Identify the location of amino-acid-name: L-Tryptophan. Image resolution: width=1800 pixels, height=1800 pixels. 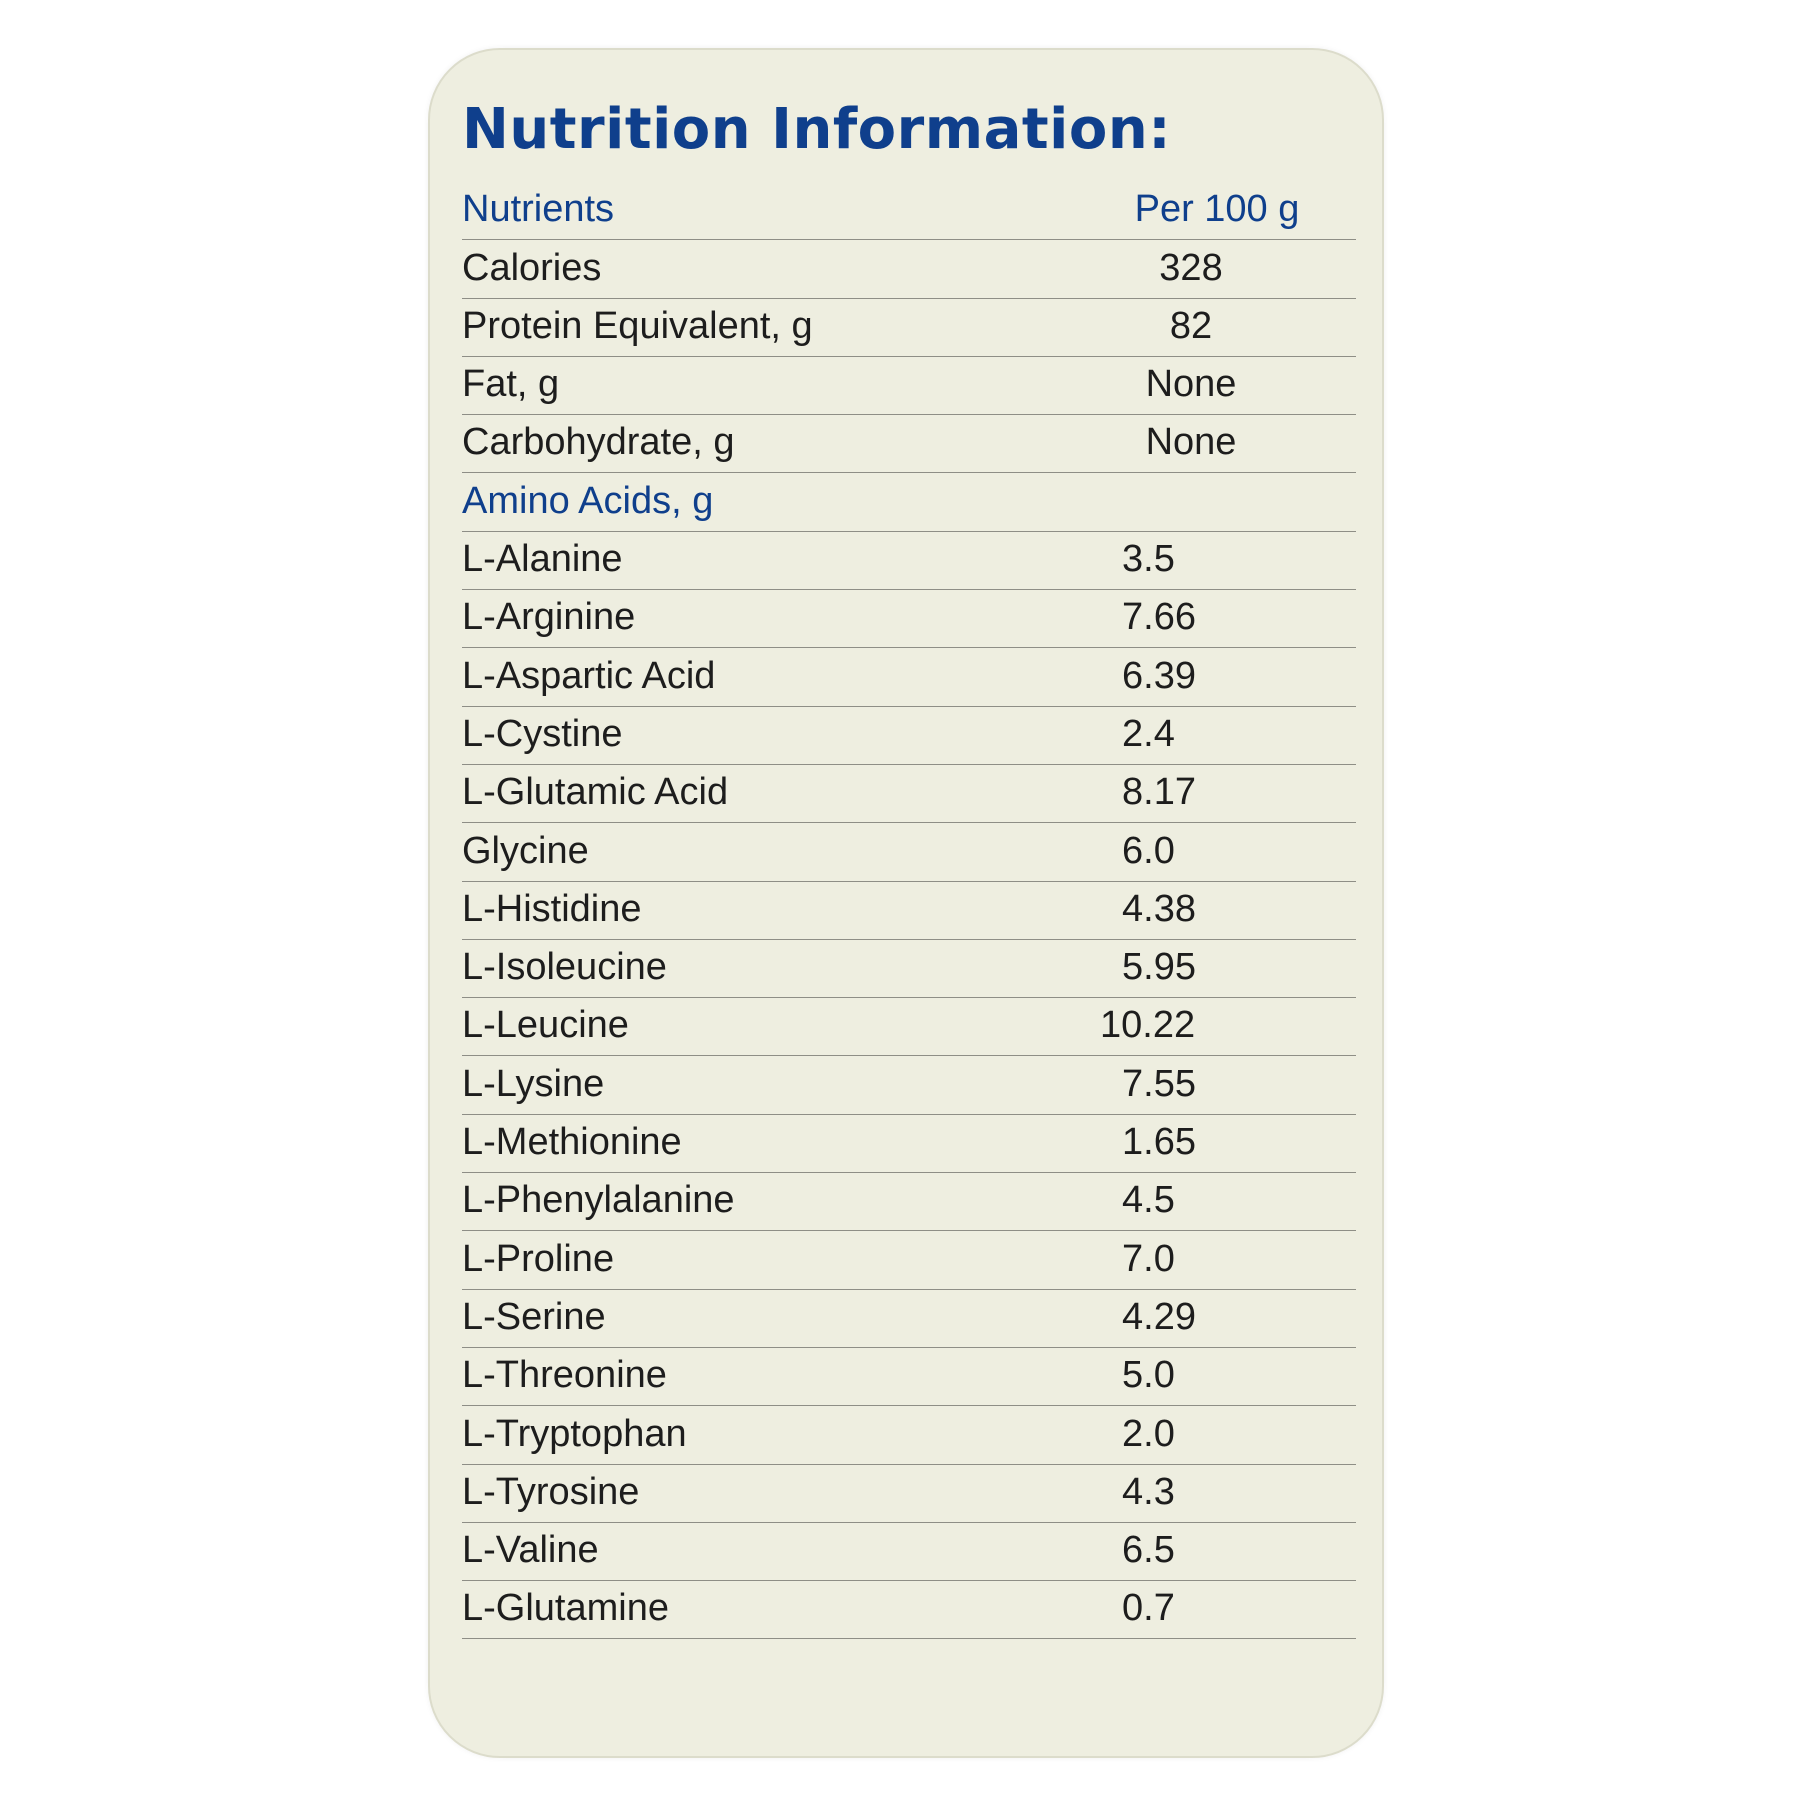
(574, 1433).